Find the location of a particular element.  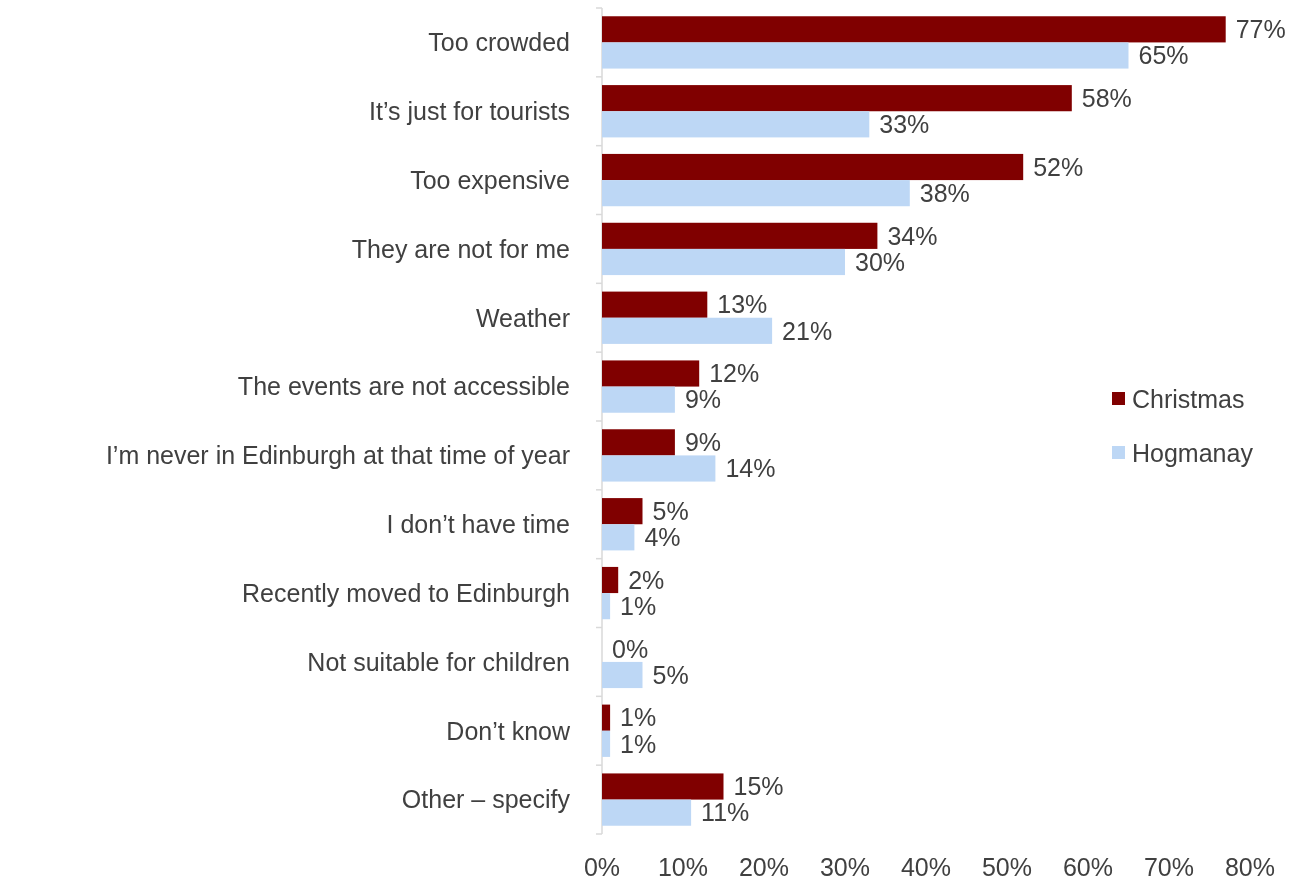

y-tick-label: The events are not accessible is located at coordinates (403, 386).